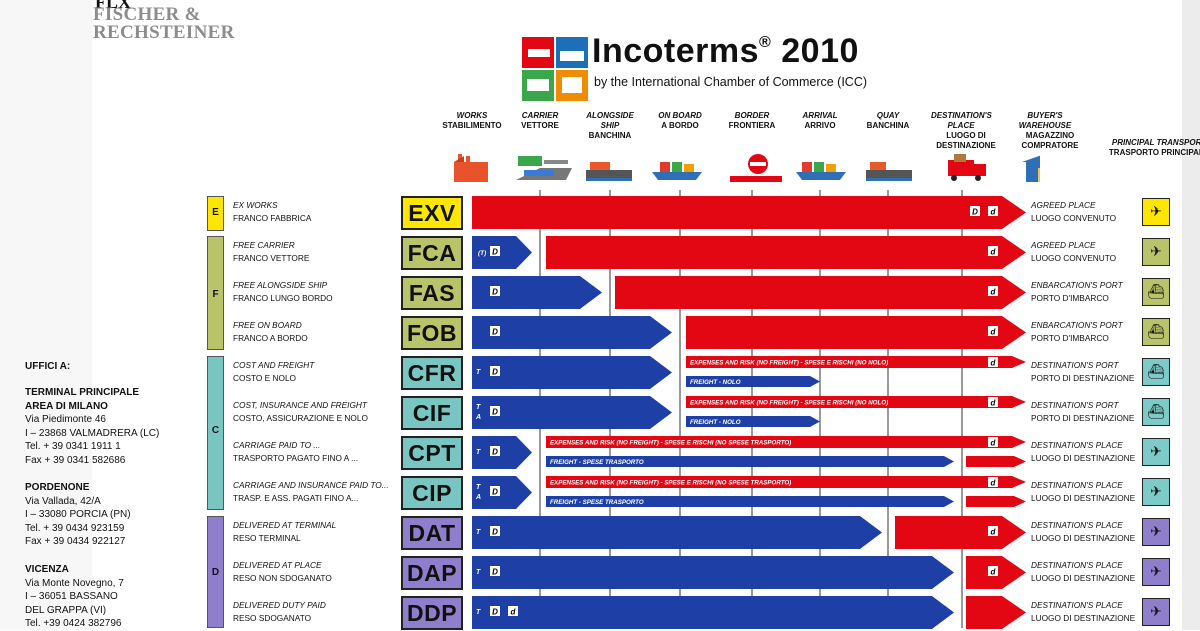  I want to click on column-header-it: FRONTIERA, so click(752, 125).